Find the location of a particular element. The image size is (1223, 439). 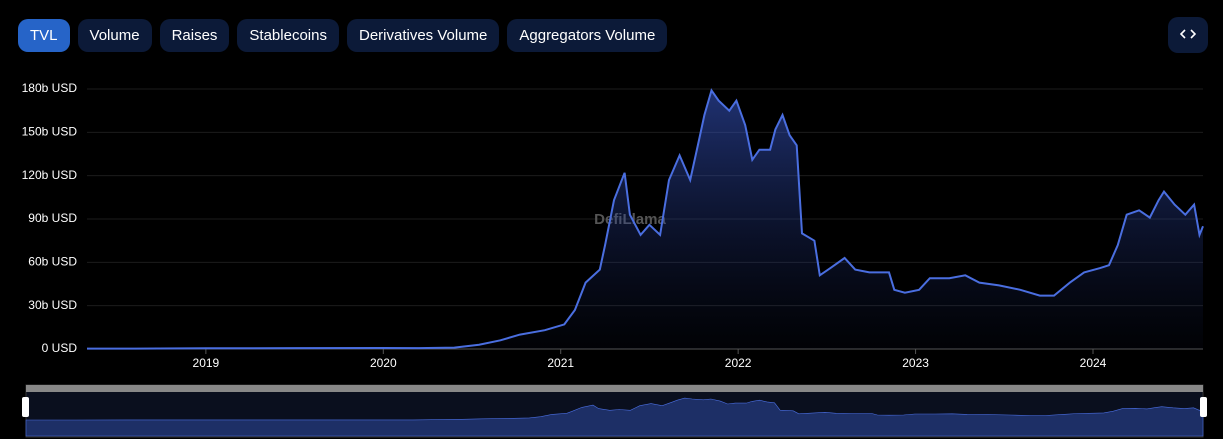

tab: Aggregators Volume is located at coordinates (587, 35).